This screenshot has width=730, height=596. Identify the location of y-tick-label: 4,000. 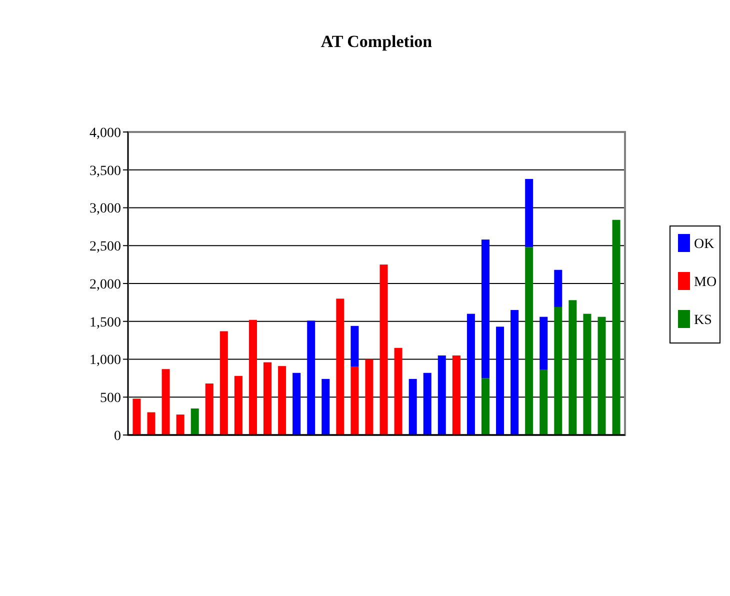
(105, 133).